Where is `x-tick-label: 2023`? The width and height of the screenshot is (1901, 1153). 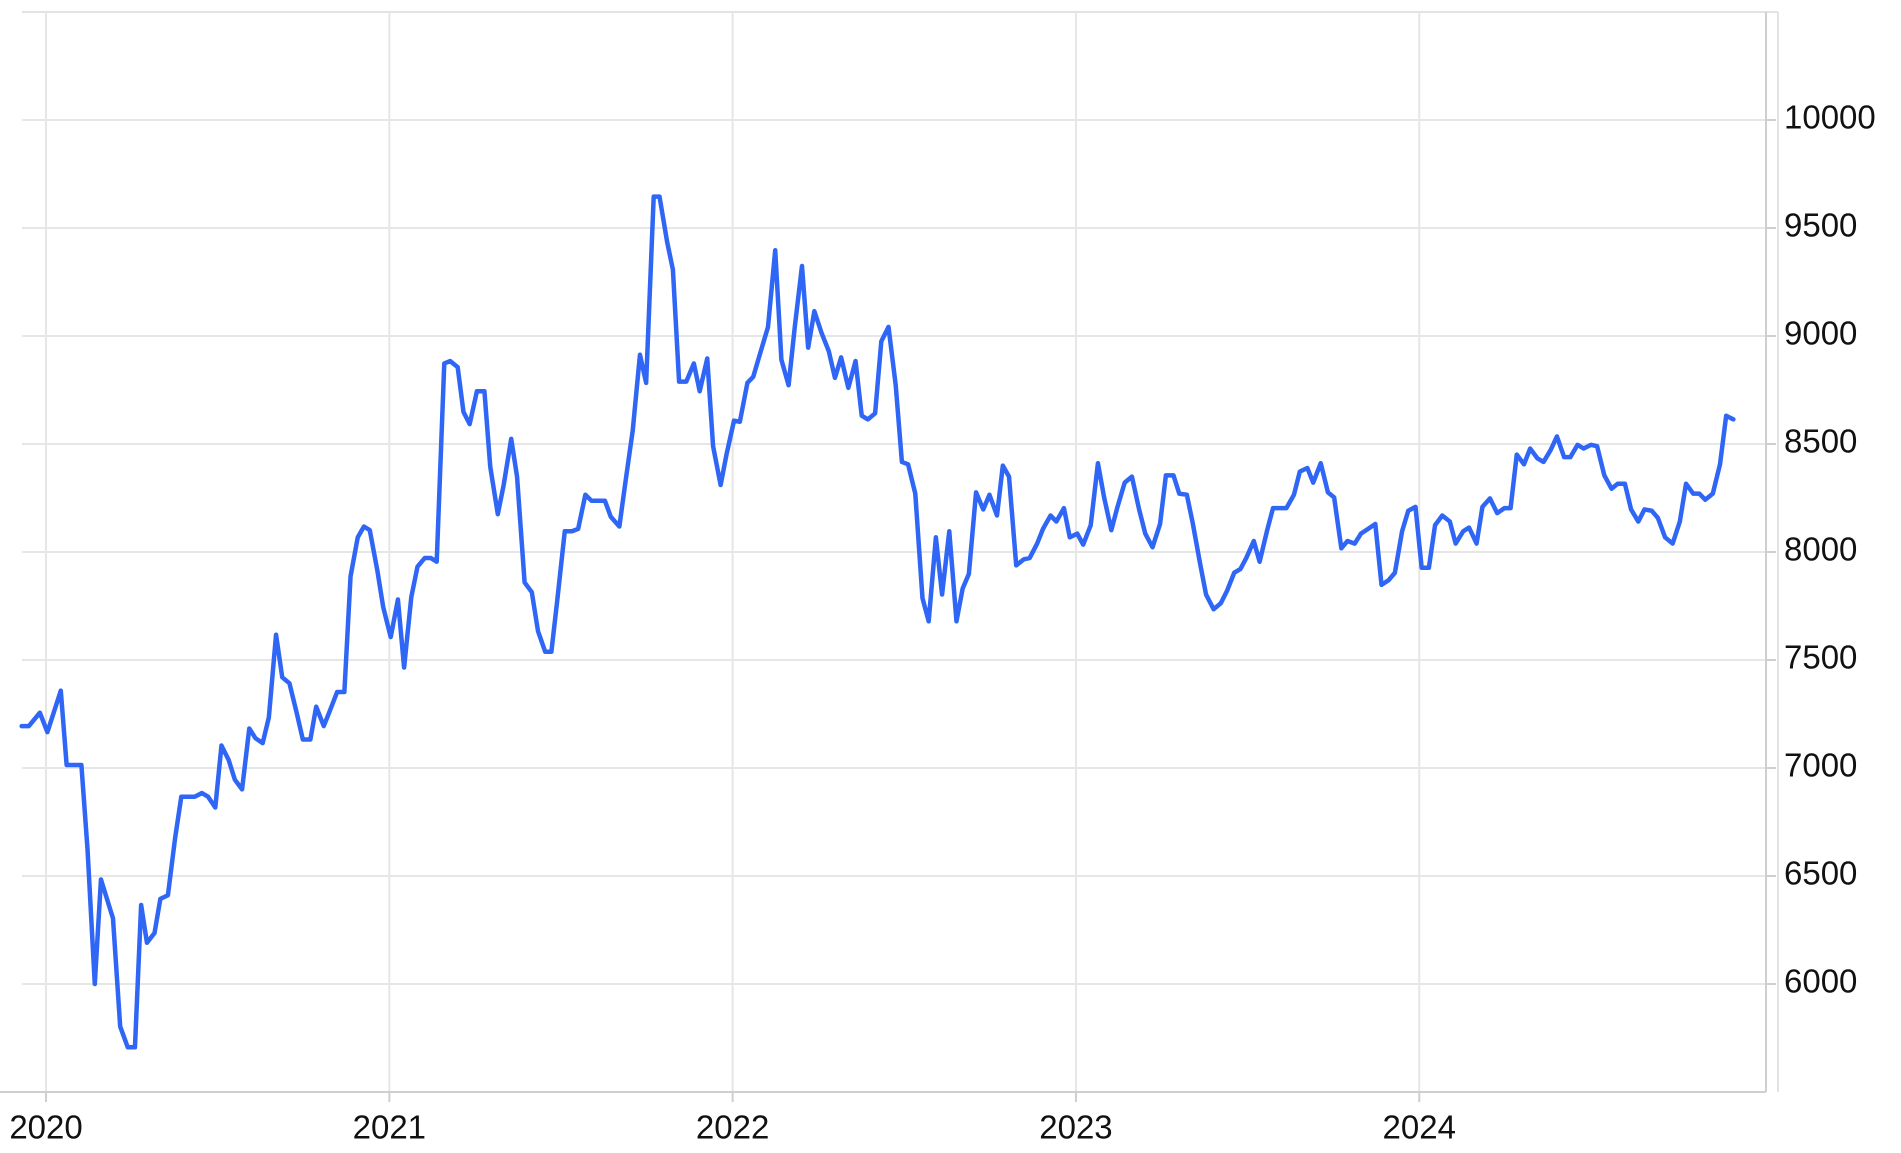 x-tick-label: 2023 is located at coordinates (1075, 1127).